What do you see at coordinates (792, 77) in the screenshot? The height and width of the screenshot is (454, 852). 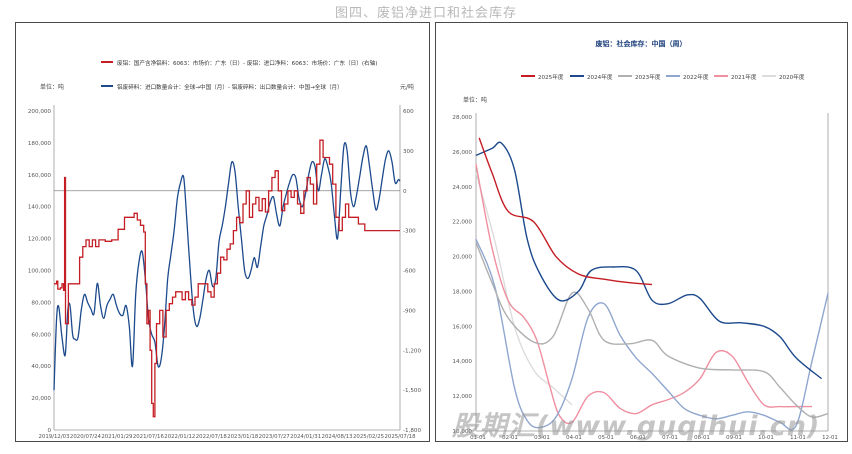 I see `legend-label: 2020年度` at bounding box center [792, 77].